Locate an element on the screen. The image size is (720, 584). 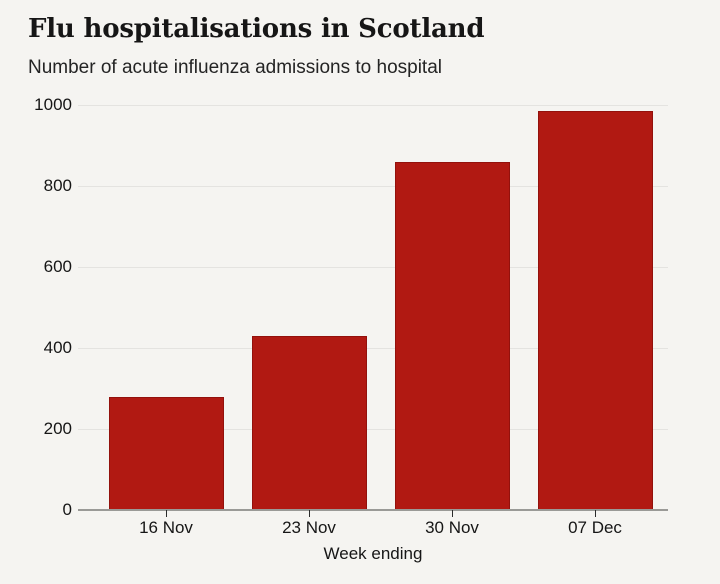
y-tick-label-400: 400 is located at coordinates (57, 347).